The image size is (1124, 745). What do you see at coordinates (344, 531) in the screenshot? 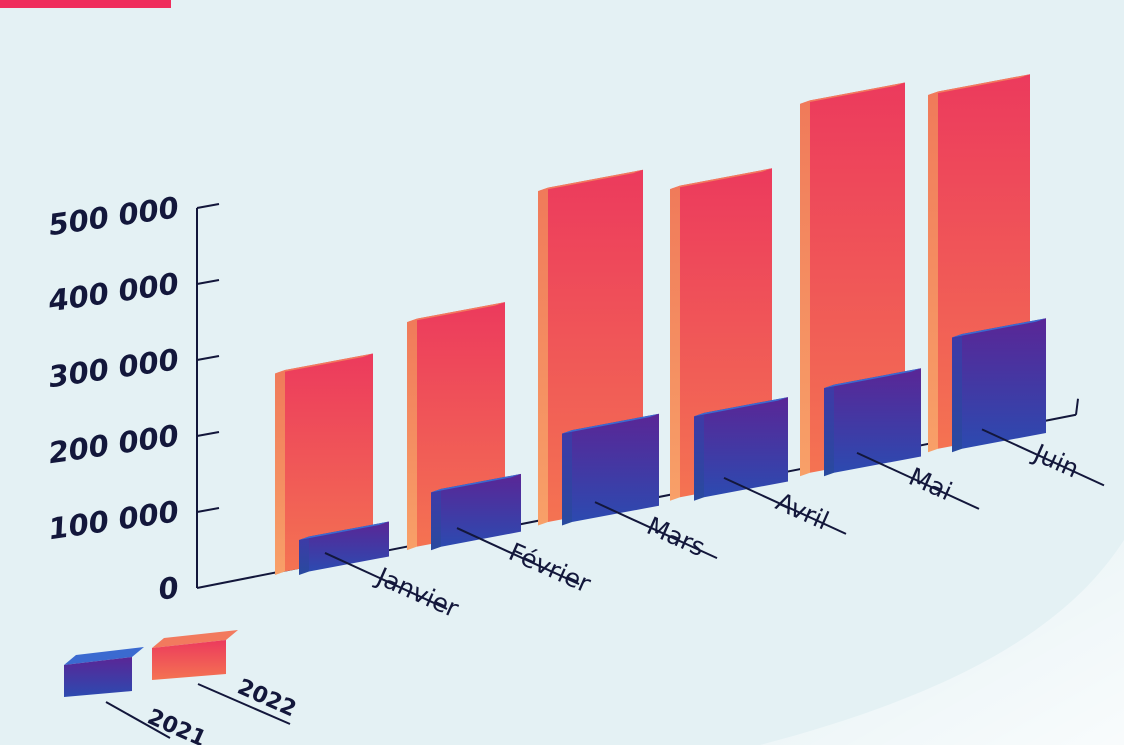
I see `bar-2021-1-top` at bounding box center [344, 531].